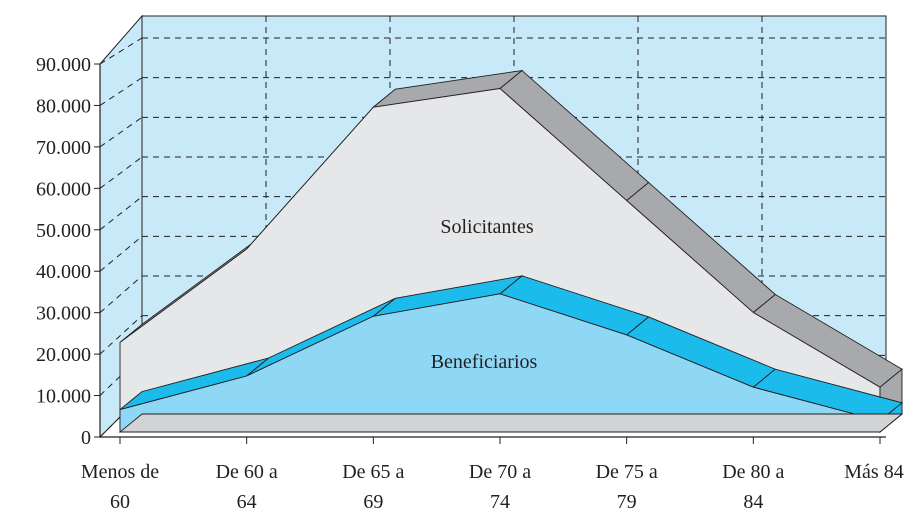  Describe the element at coordinates (373, 487) in the screenshot. I see `x-tick-label: De 65 a 69` at that location.